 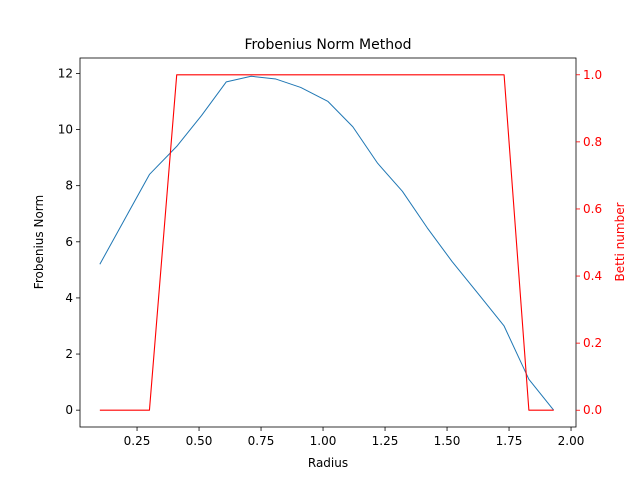 What do you see at coordinates (571, 441) in the screenshot?
I see `x-tick-label: 2.00` at bounding box center [571, 441].